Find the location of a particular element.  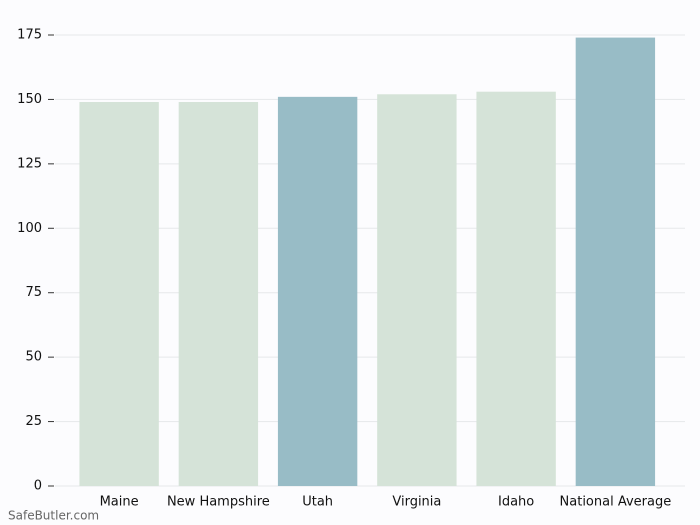

y-tick-label: 175 is located at coordinates (29, 35).